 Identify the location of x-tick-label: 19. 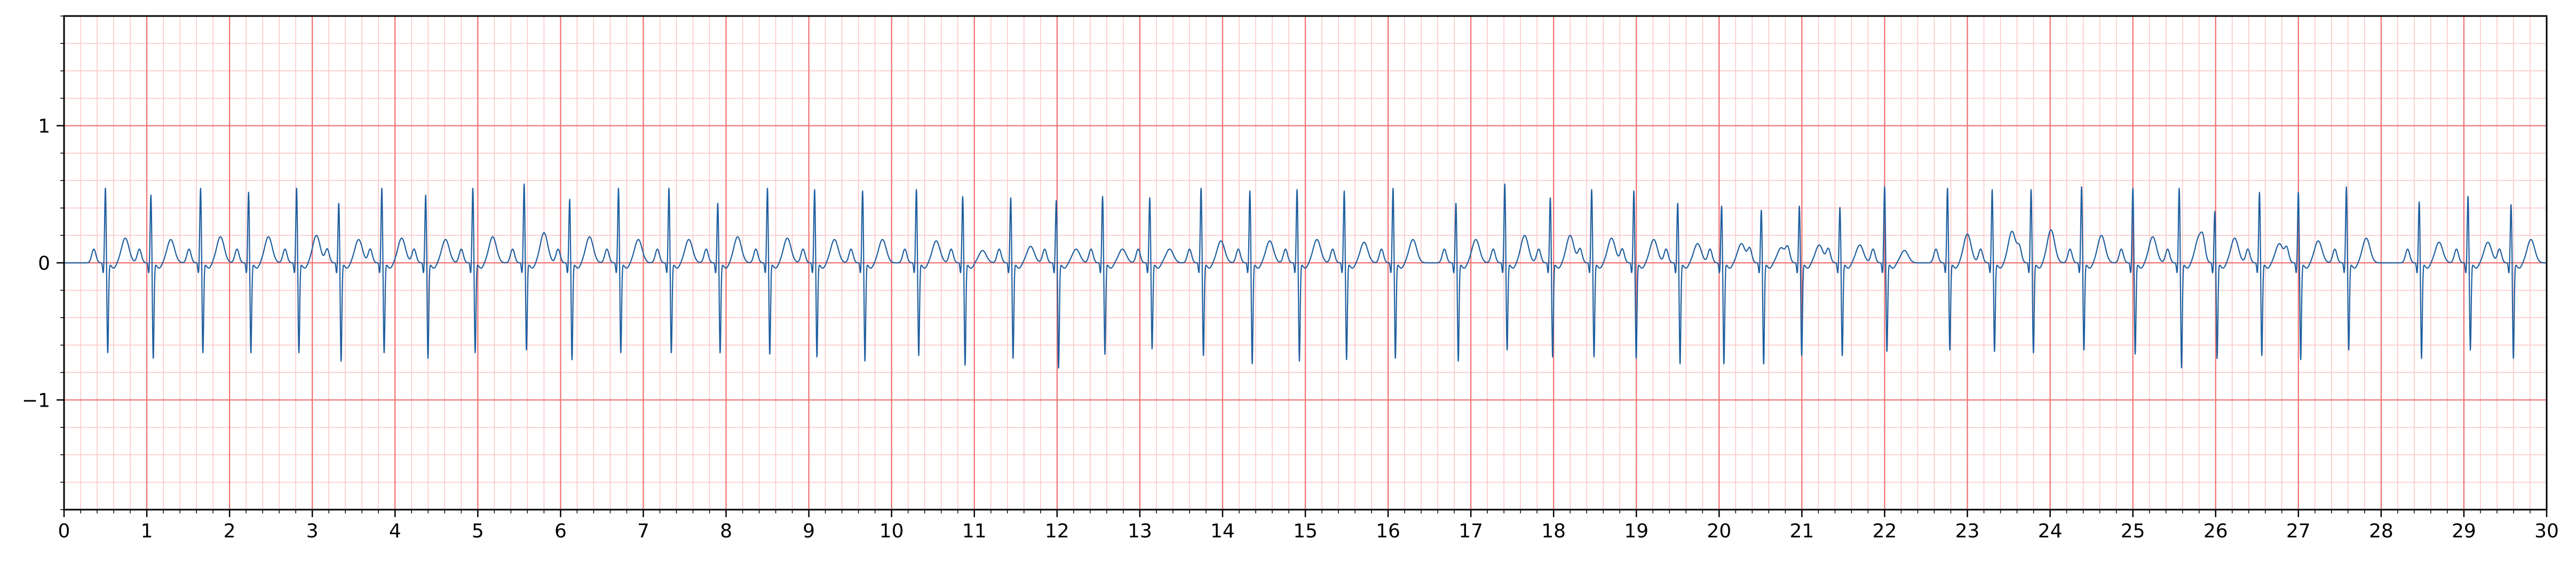
(1636, 531).